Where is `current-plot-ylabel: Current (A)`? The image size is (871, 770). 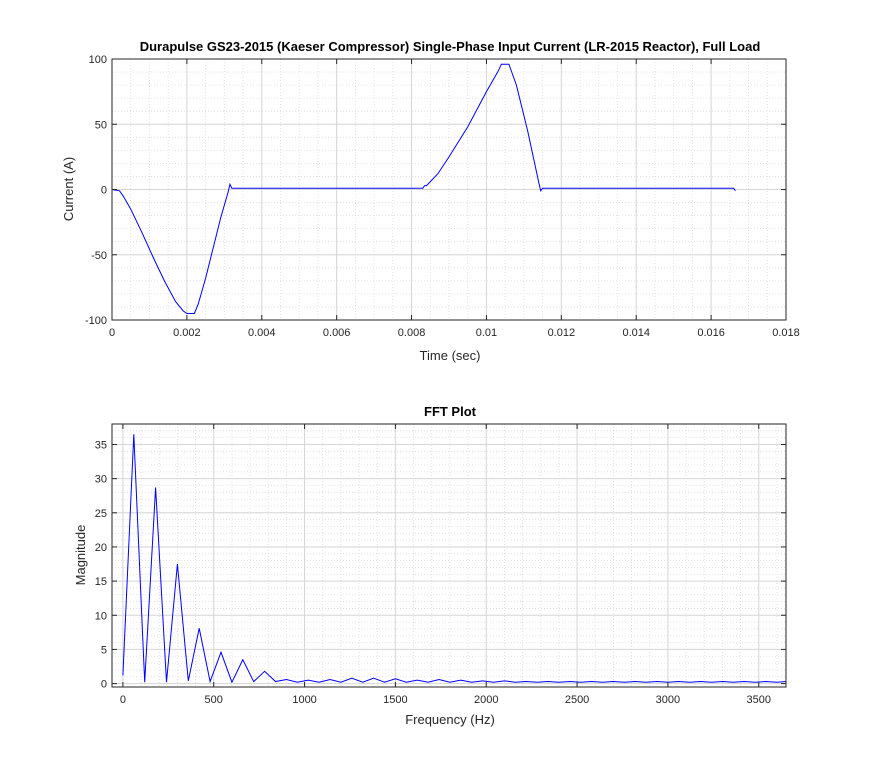
current-plot-ylabel: Current (A) is located at coordinates (68, 189).